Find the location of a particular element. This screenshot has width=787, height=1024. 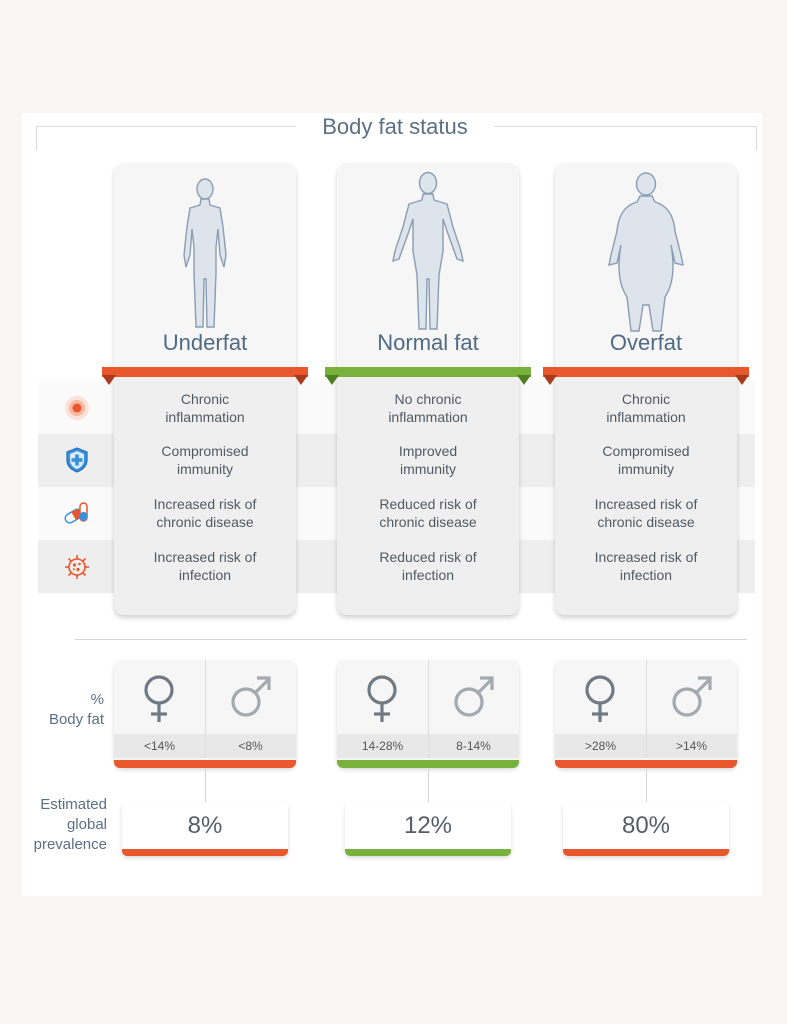

effect-underfat-chronic-disease: Increased risk of chronic disease is located at coordinates (205, 513).